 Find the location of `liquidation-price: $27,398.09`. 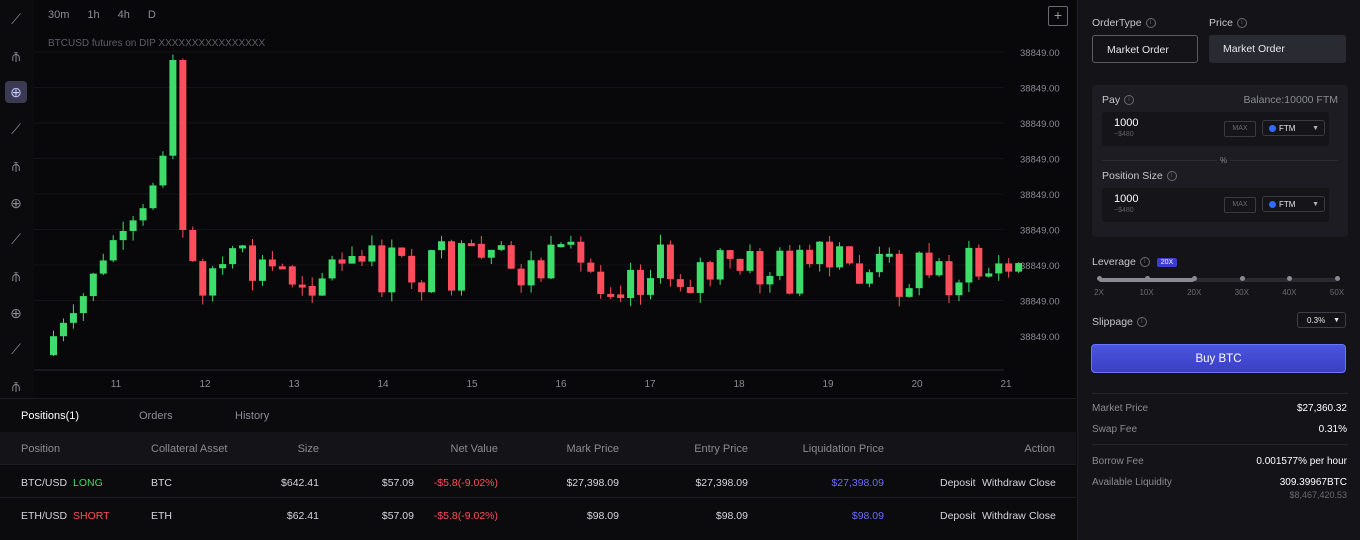

liquidation-price: $27,398.09 is located at coordinates (857, 483).